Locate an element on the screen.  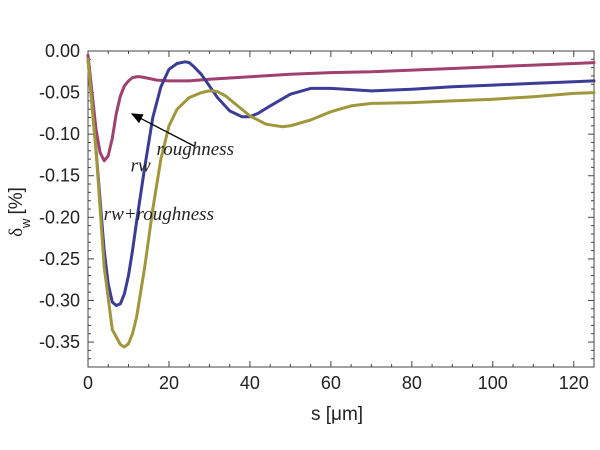
y-axis-title-group: δw [%] is located at coordinates (19, 212).